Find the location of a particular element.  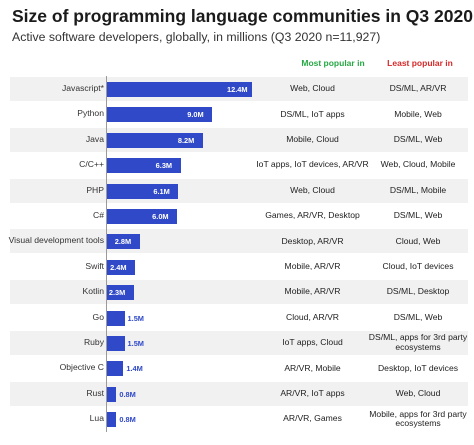

least-popular-cell: Web, Cloud is located at coordinates (418, 392).